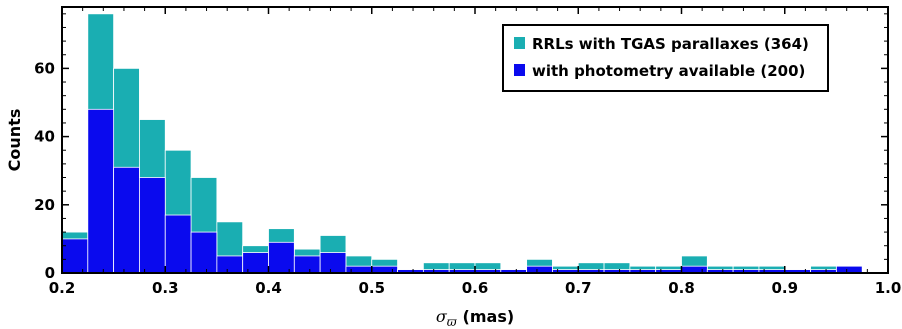 The width and height of the screenshot is (902, 329). What do you see at coordinates (888, 288) in the screenshot?
I see `x-tick-label: 1.0` at bounding box center [888, 288].